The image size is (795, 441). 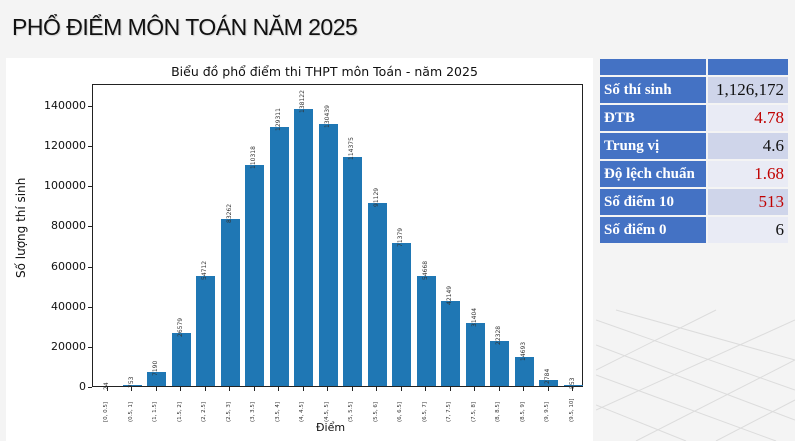 I want to click on perspective-grid-decoration, so click(x=695, y=375).